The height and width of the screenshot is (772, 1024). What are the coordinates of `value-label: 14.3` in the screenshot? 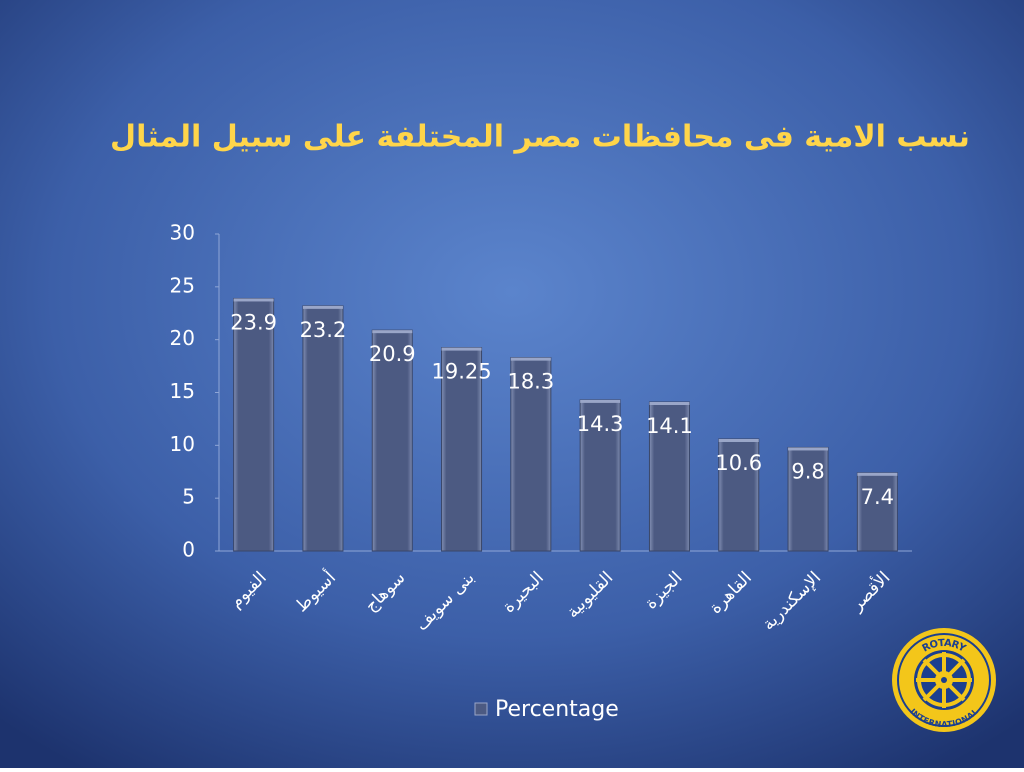 It's located at (600, 424).